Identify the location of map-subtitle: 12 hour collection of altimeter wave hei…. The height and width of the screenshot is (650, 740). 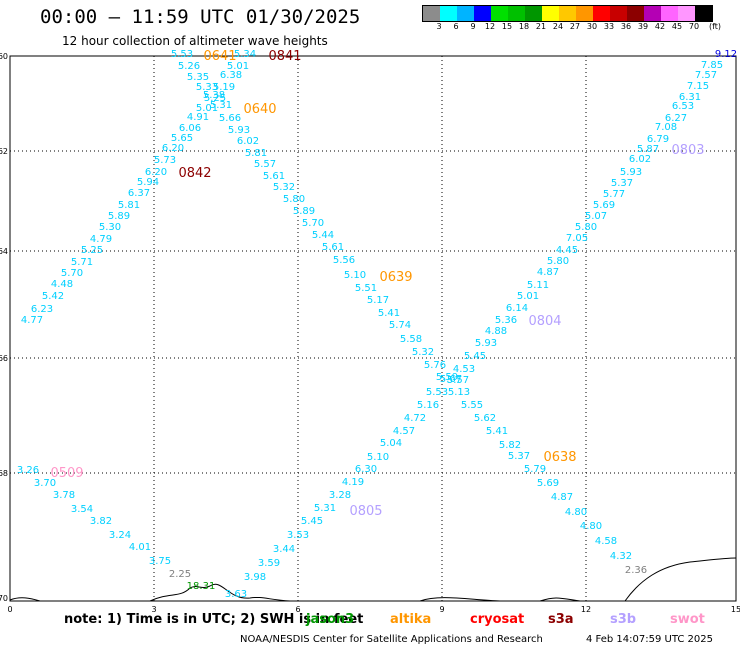
(195, 41).